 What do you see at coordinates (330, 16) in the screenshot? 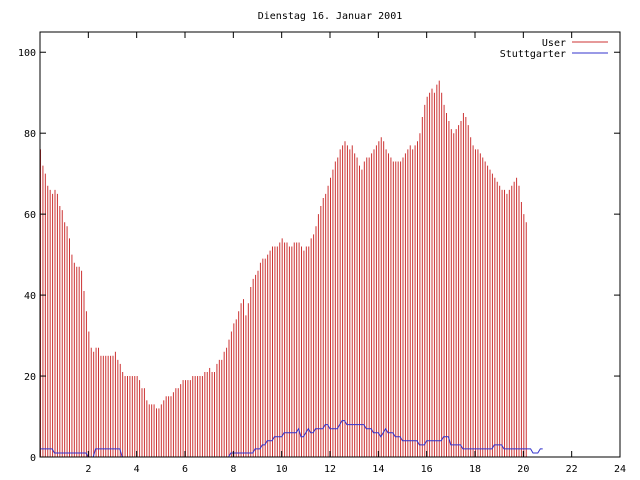
I see `chart-title: Dienstag 16. Januar 2001` at bounding box center [330, 16].